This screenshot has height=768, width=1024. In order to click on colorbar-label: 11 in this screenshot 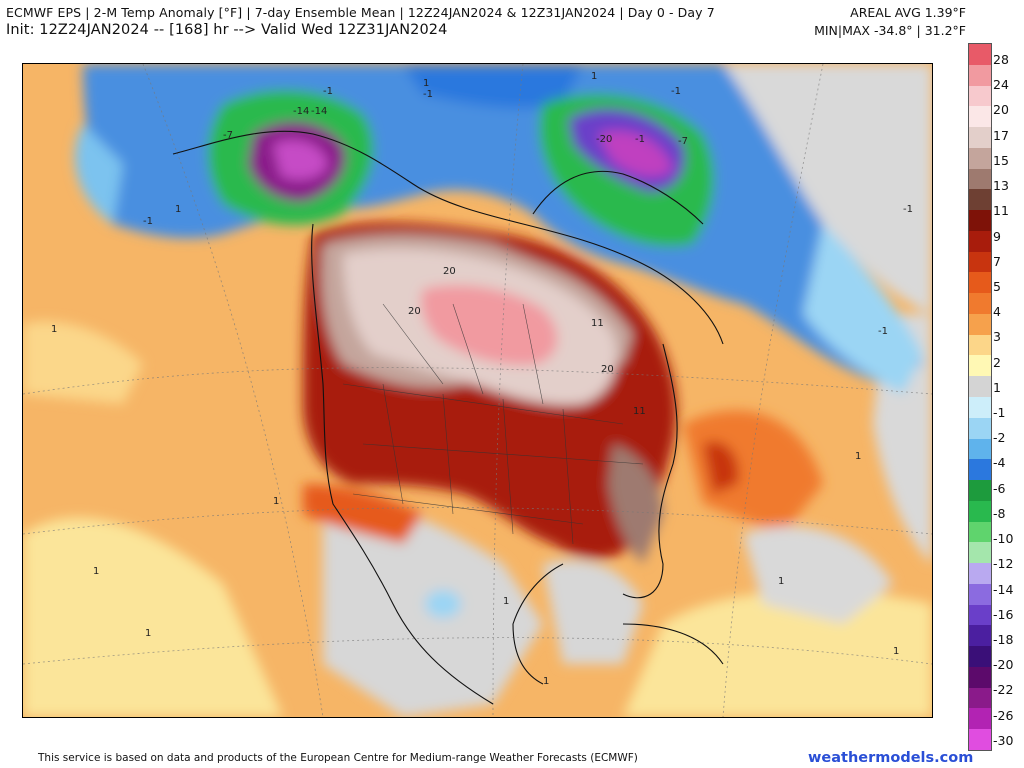, I will do `click(1001, 211)`.